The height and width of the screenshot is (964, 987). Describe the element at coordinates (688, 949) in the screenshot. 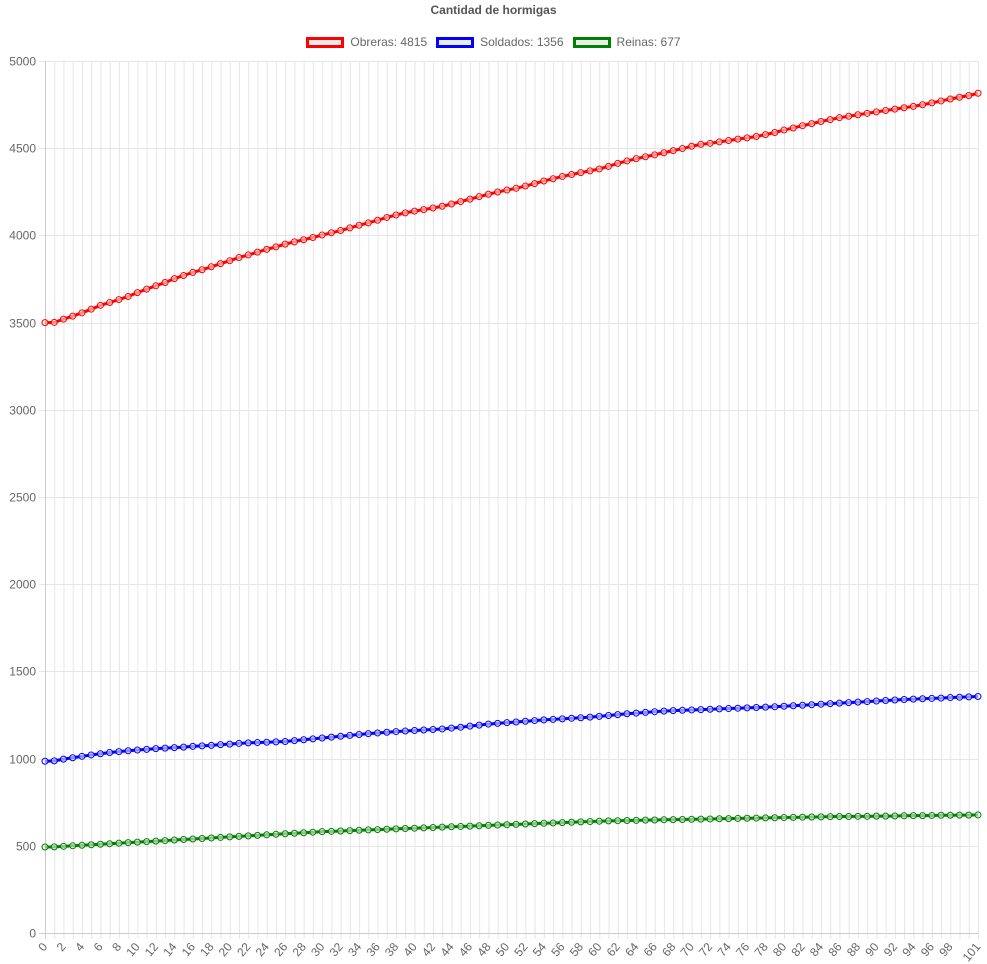

I see `x-tick-label: 70` at that location.